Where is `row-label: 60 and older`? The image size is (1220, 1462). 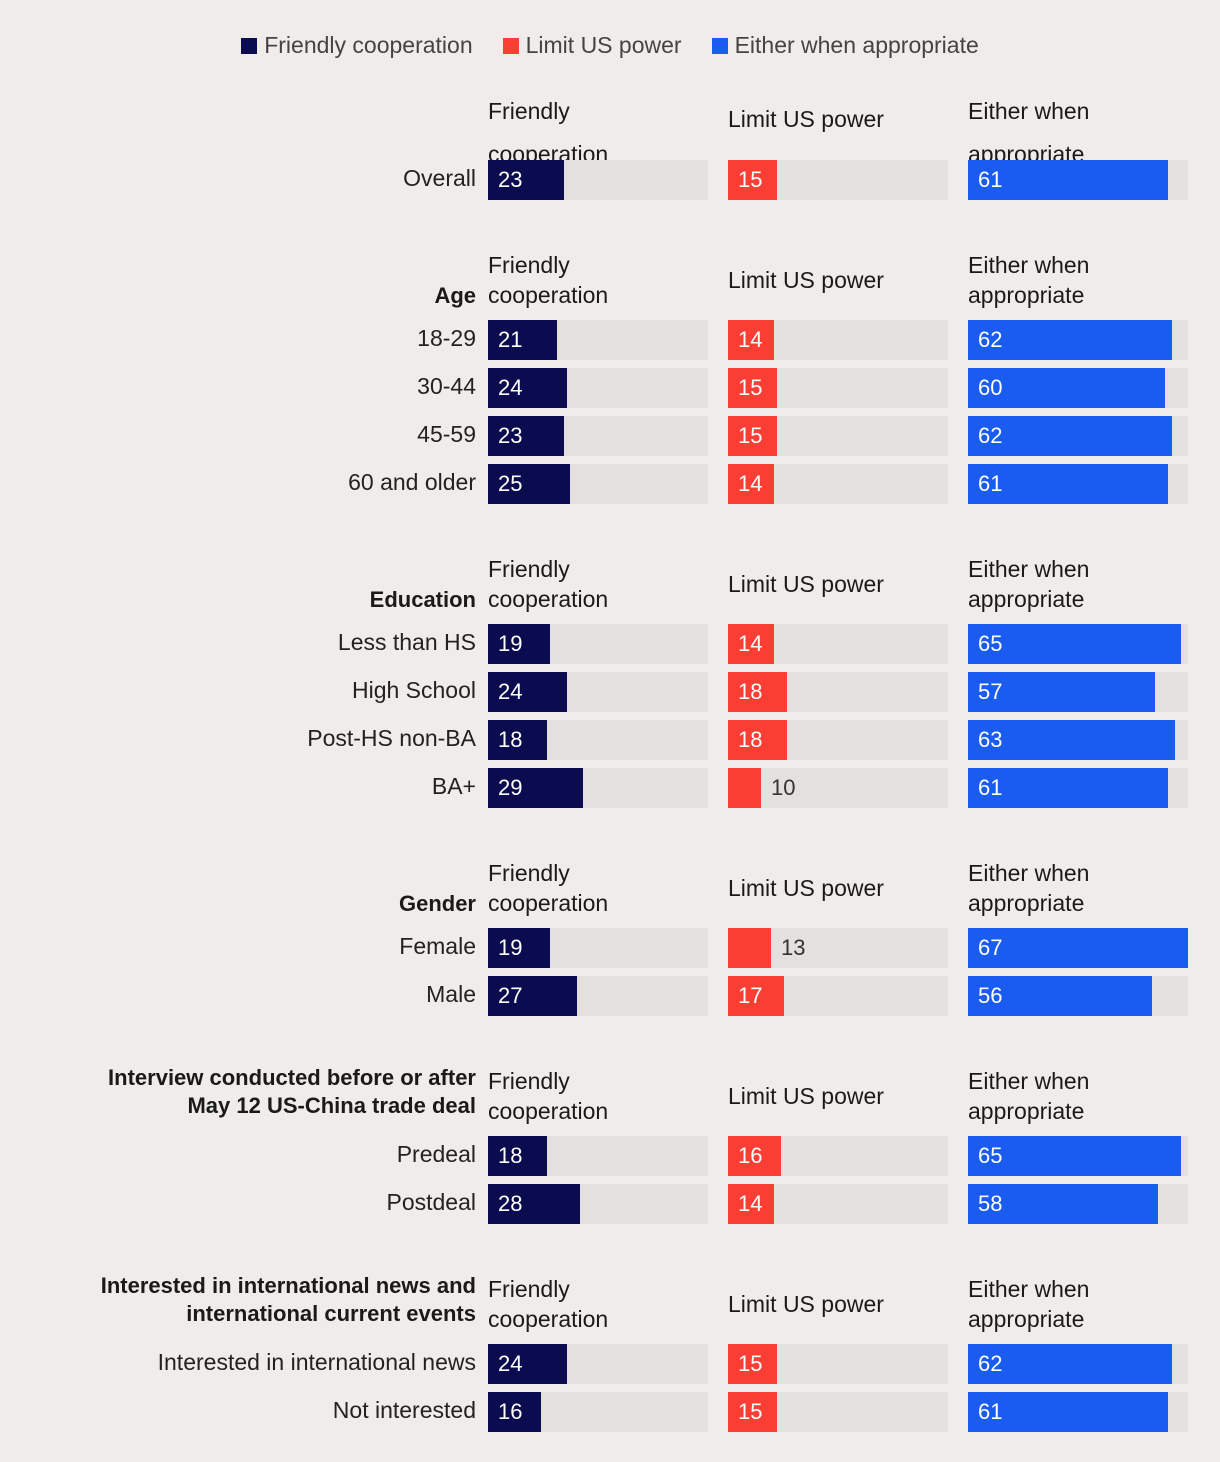
row-label: 60 and older is located at coordinates (412, 482).